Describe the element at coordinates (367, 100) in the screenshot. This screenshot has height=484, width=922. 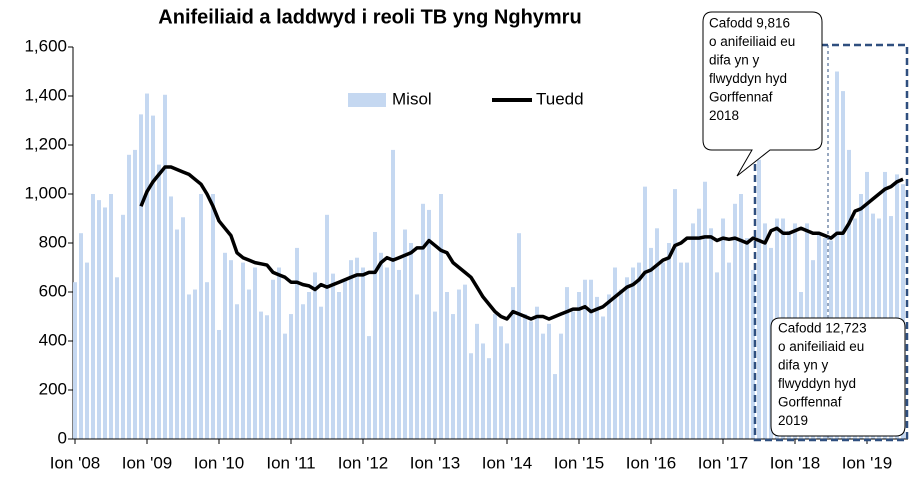
I see `legend-swatch` at that location.